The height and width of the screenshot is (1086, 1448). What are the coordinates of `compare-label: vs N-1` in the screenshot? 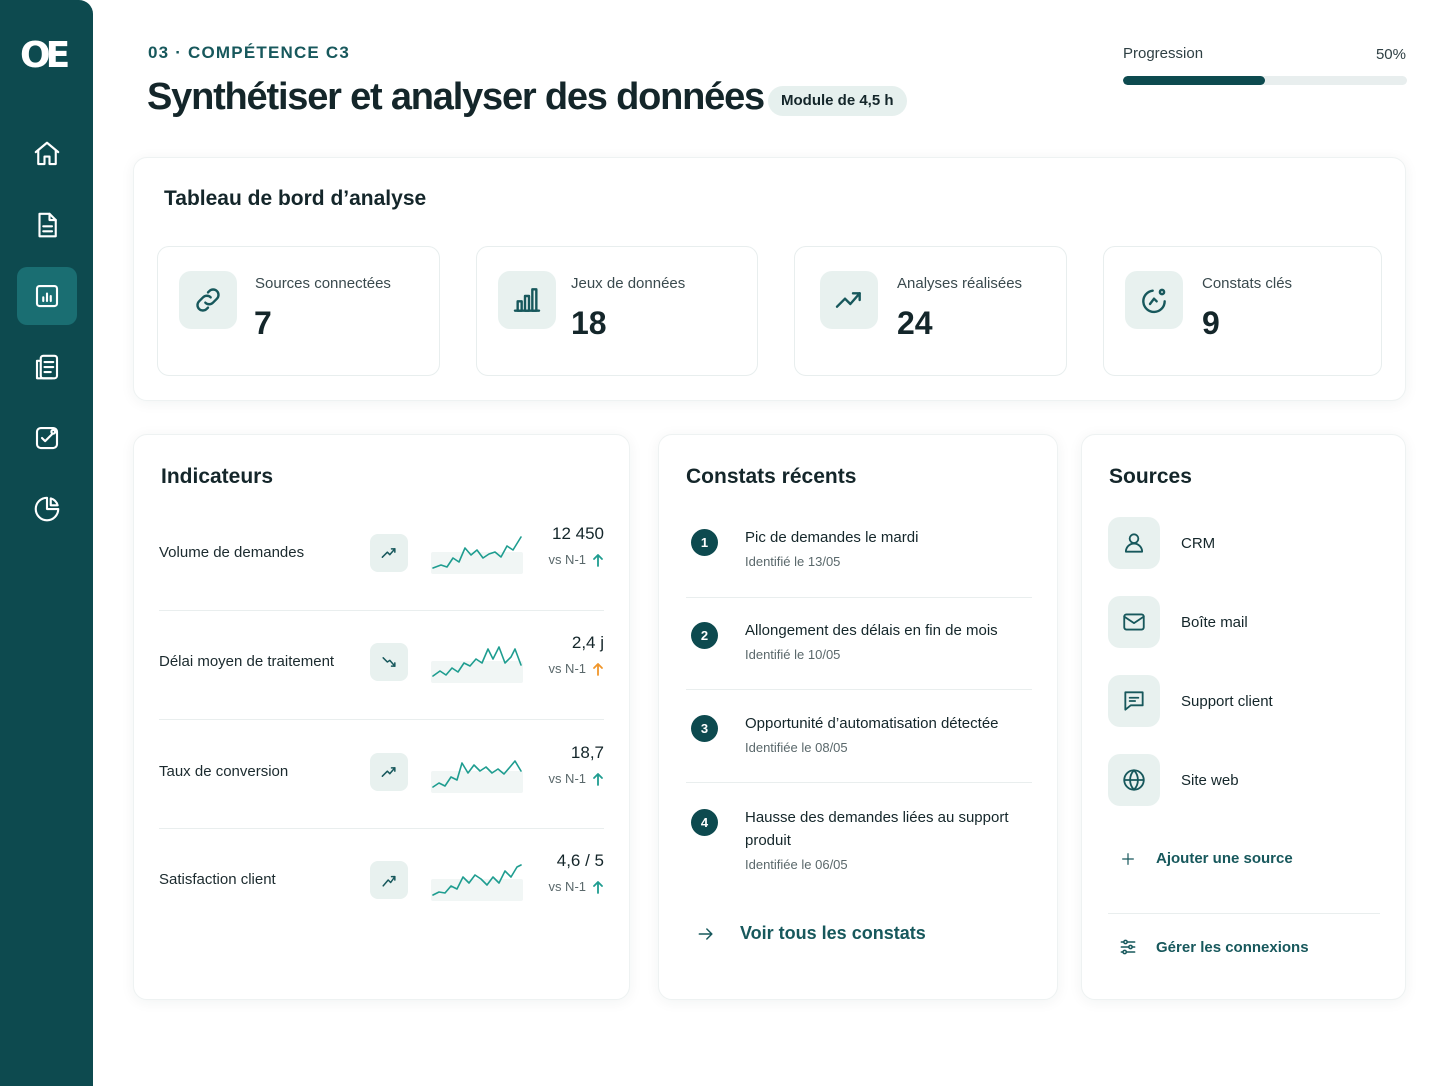 It's located at (567, 886).